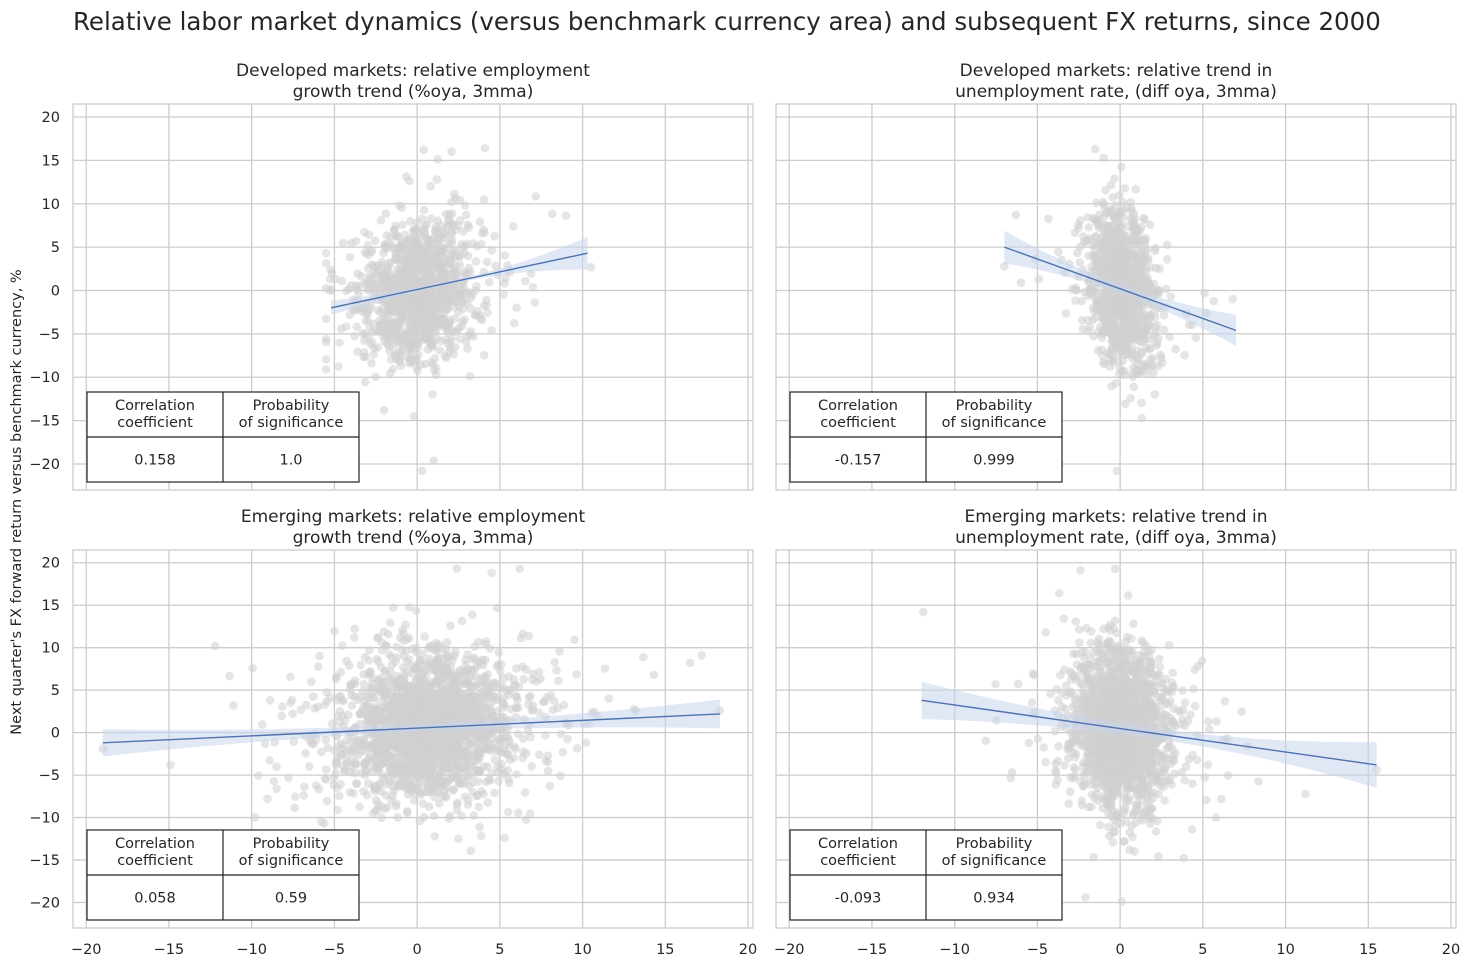 This screenshot has height=974, width=1472. What do you see at coordinates (169, 950) in the screenshot?
I see `x-tick-label: −15` at bounding box center [169, 950].